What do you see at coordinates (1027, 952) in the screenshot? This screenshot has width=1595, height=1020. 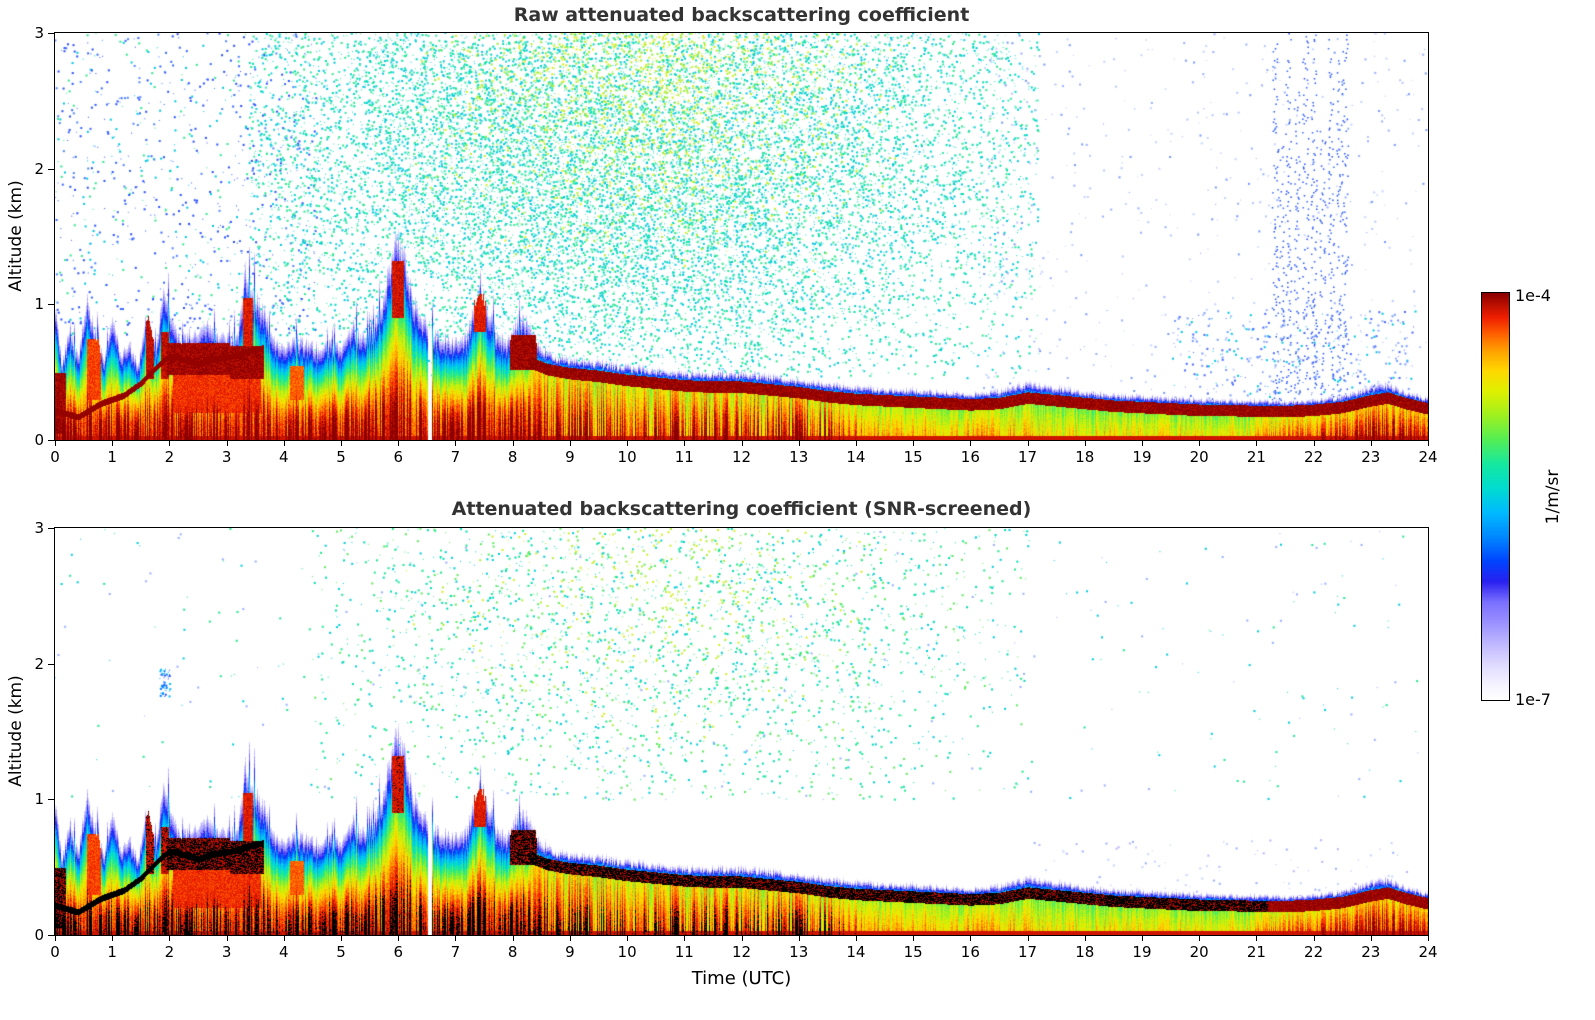 I see `x-tick-label: 17` at bounding box center [1027, 952].